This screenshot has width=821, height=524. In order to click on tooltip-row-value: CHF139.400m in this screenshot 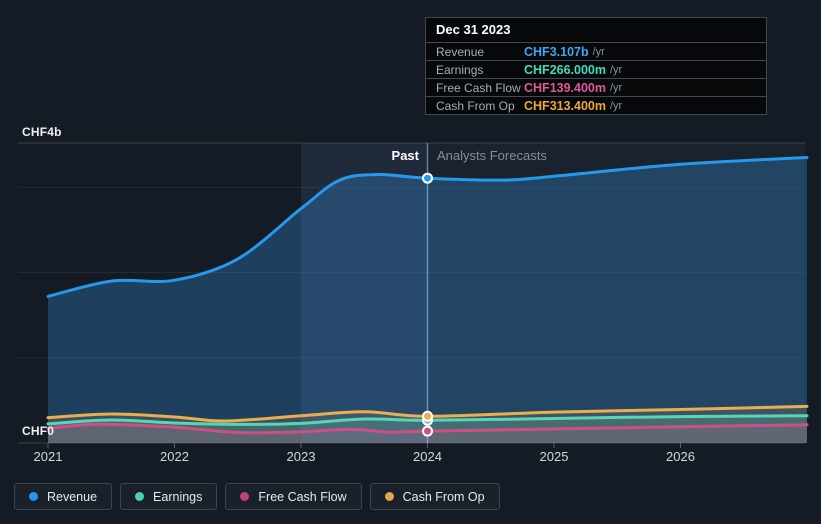, I will do `click(565, 87)`.